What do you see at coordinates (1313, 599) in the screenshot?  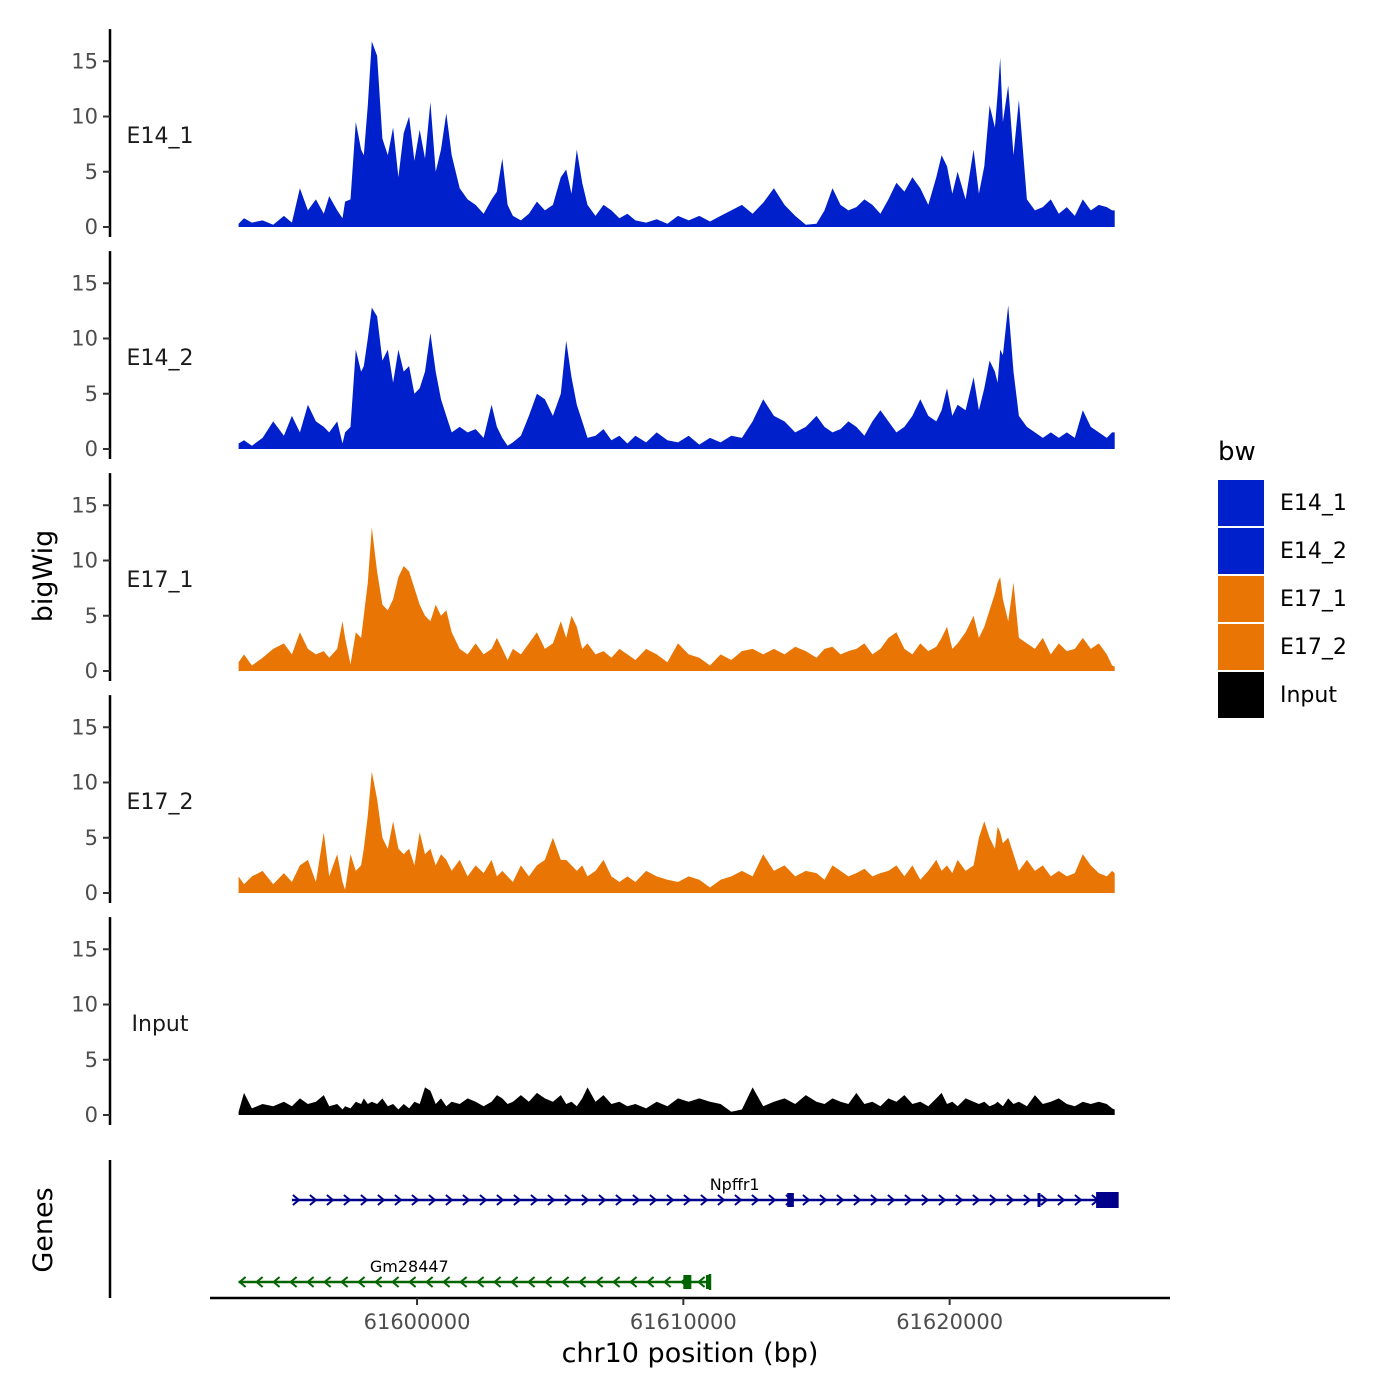 I see `legend-label-E17_1: E17_1` at bounding box center [1313, 599].